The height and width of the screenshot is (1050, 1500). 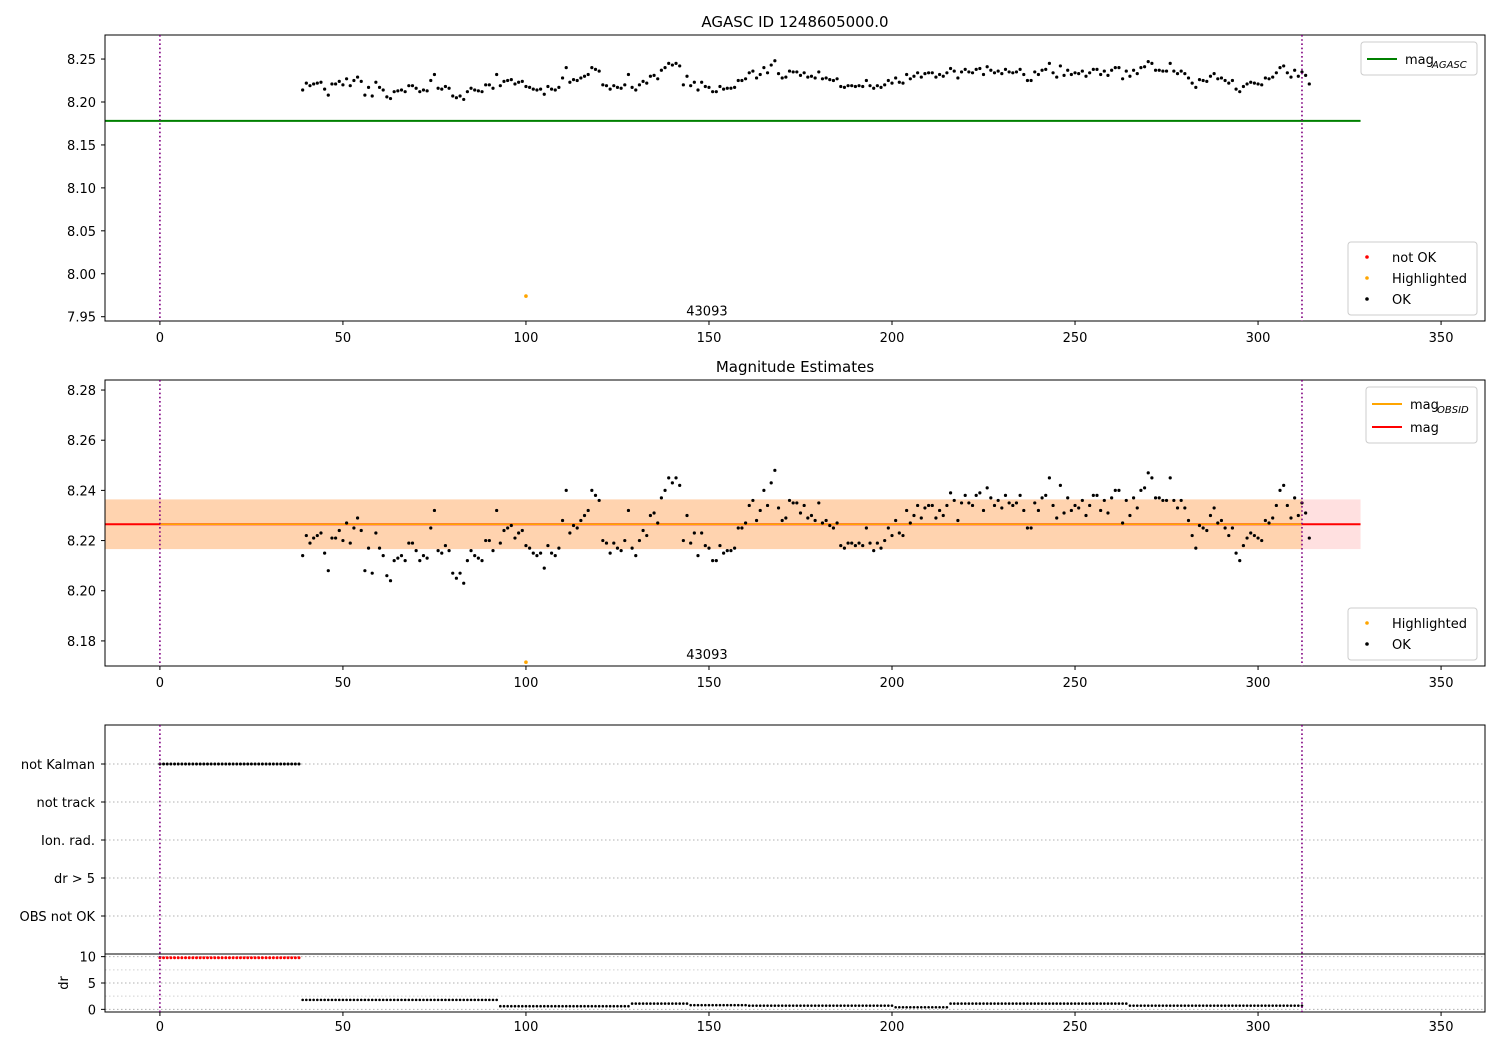 I want to click on flag-label: Ion. rad., so click(x=68, y=841).